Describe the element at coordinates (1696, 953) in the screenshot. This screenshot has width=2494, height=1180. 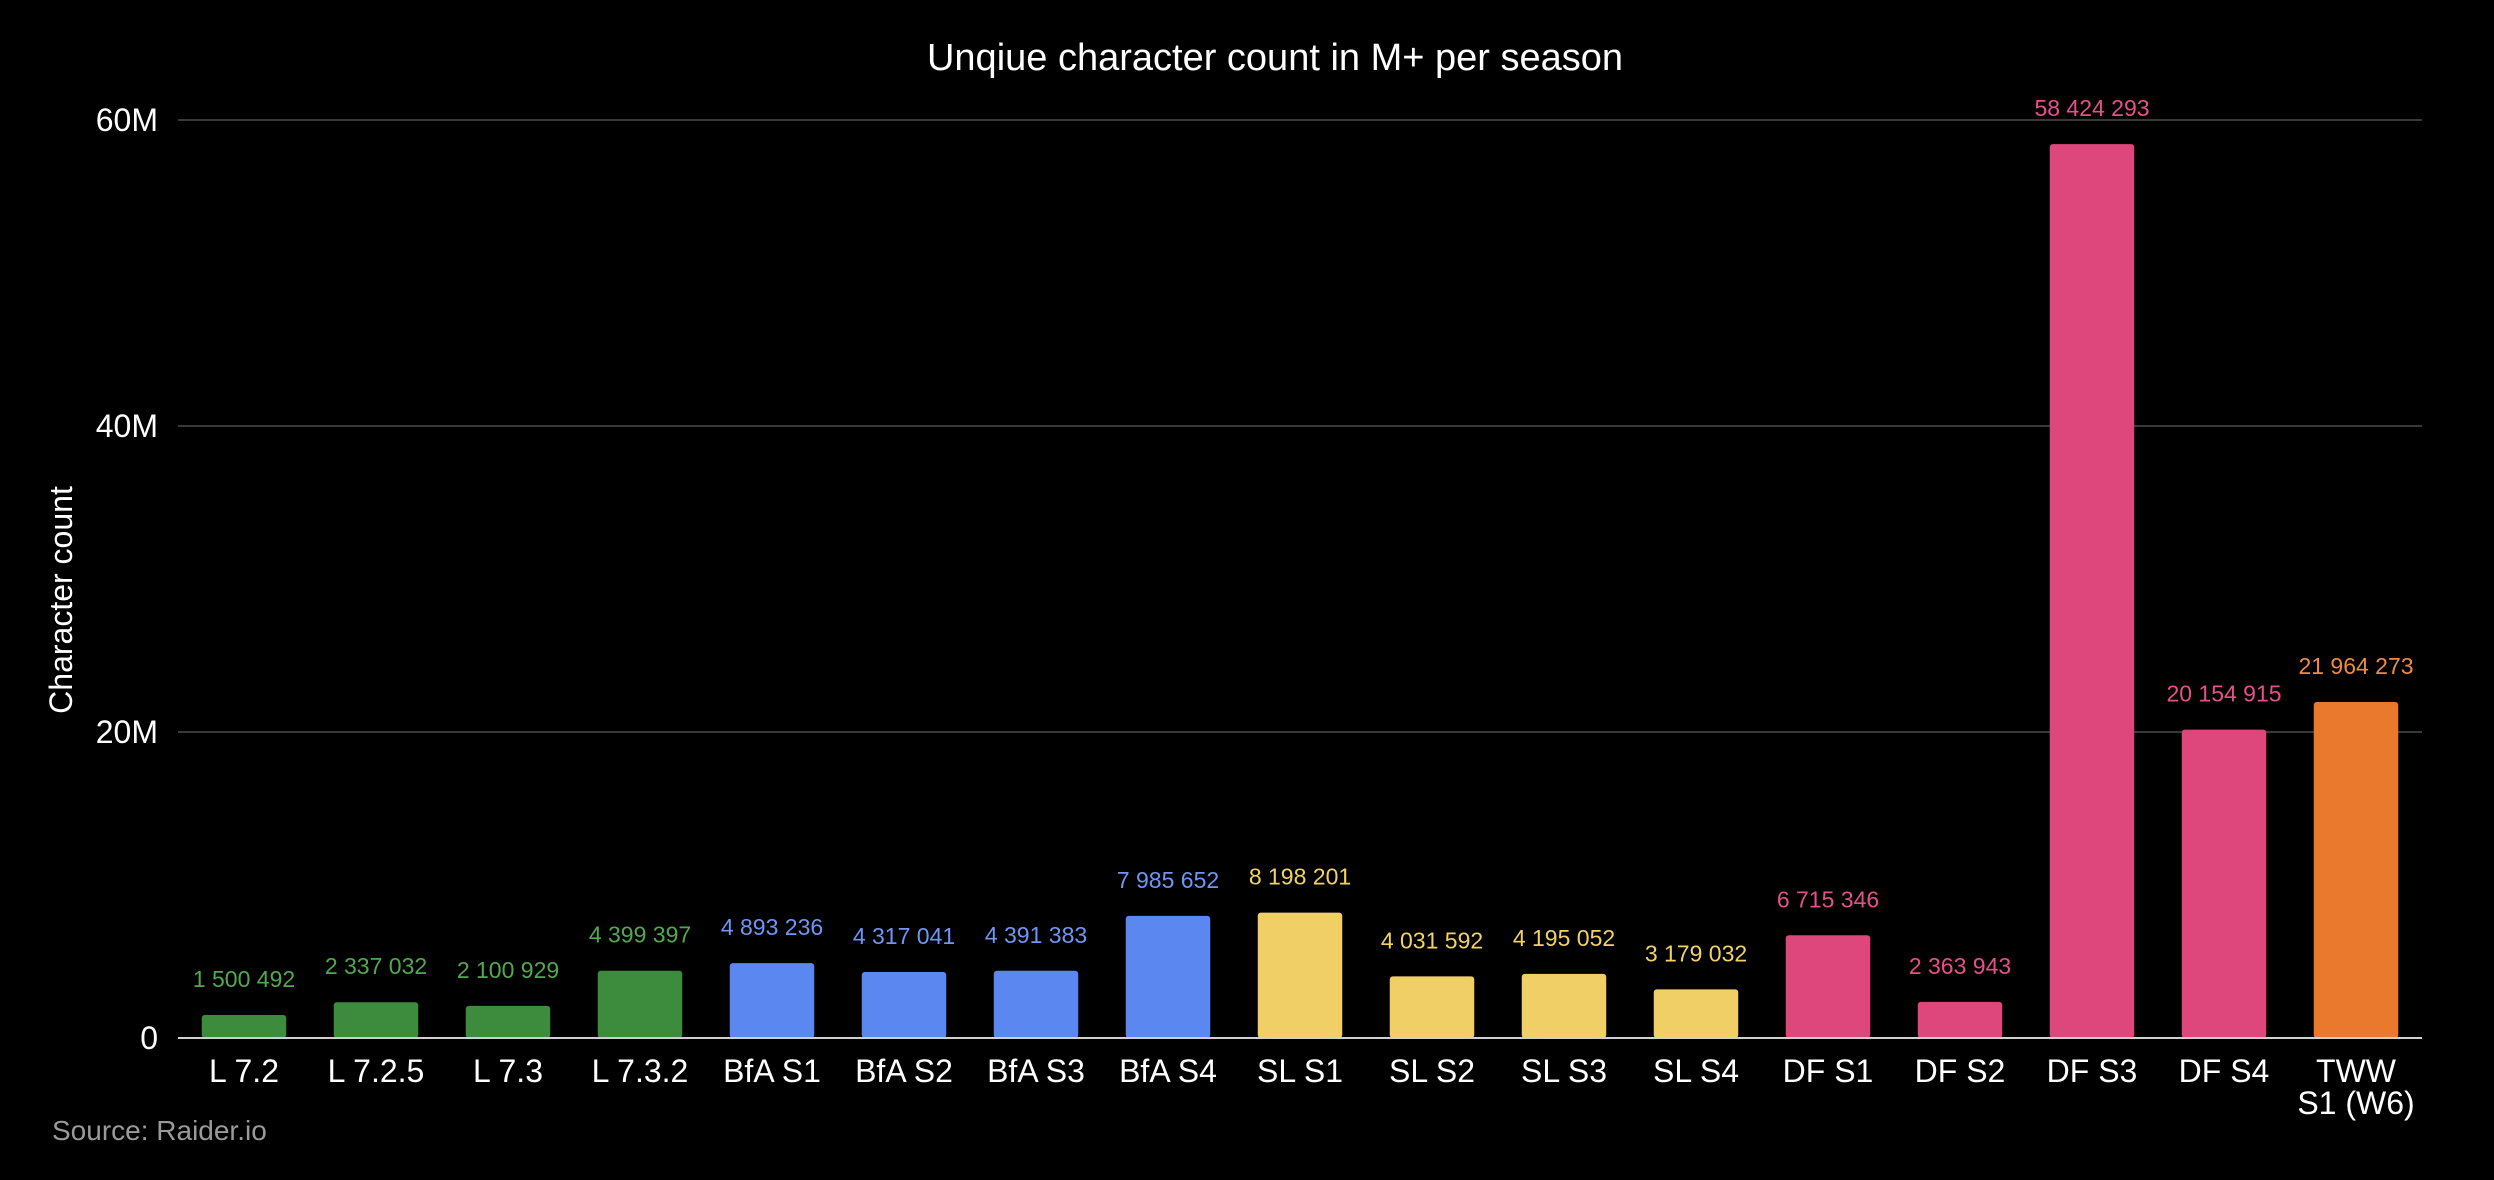
I see `data-label: 3 179 032` at that location.